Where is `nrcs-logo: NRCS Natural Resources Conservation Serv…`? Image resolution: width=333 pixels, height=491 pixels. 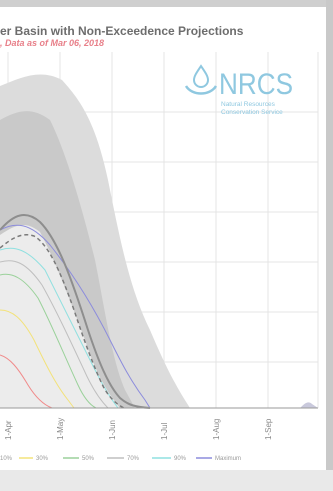
nrcs-logo: NRCS Natural Resources Conservation Serv… is located at coordinates (238, 90).